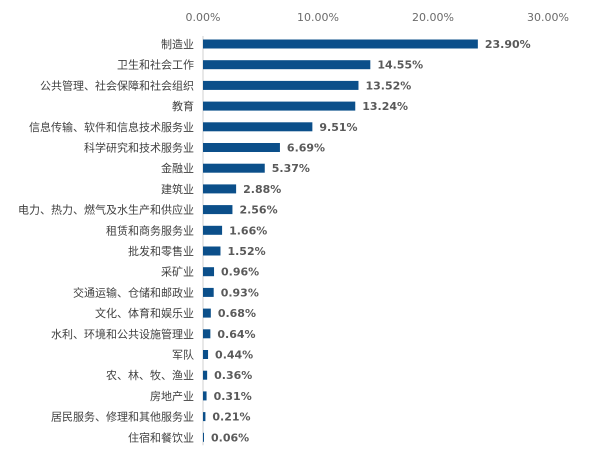 This screenshot has height=460, width=595. What do you see at coordinates (161, 251) in the screenshot?
I see `category-label: 批发和零售业` at bounding box center [161, 251].